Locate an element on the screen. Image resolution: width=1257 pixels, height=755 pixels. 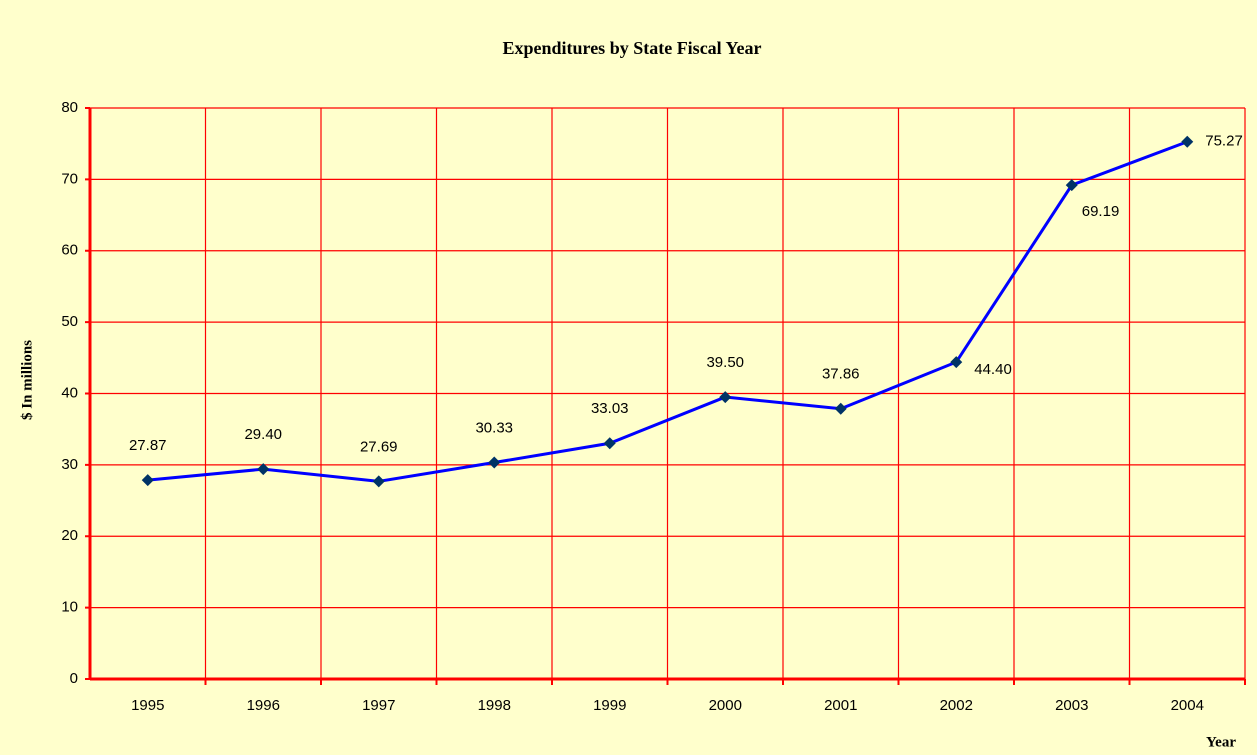
x-axis-title: Year is located at coordinates (1221, 742).